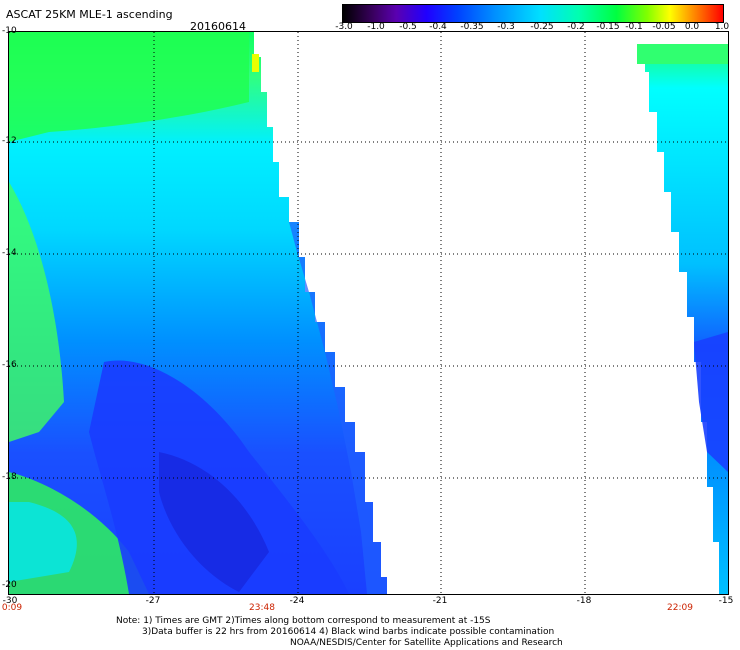 This screenshot has height=650, width=740. Describe the element at coordinates (376, 27) in the screenshot. I see `colorbar-label: -1.0` at that location.